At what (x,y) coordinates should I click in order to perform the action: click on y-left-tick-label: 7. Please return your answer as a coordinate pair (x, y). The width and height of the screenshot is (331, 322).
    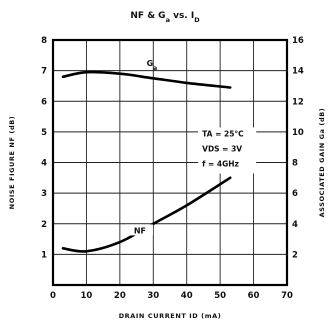
    Looking at the image, I should click on (44, 72).